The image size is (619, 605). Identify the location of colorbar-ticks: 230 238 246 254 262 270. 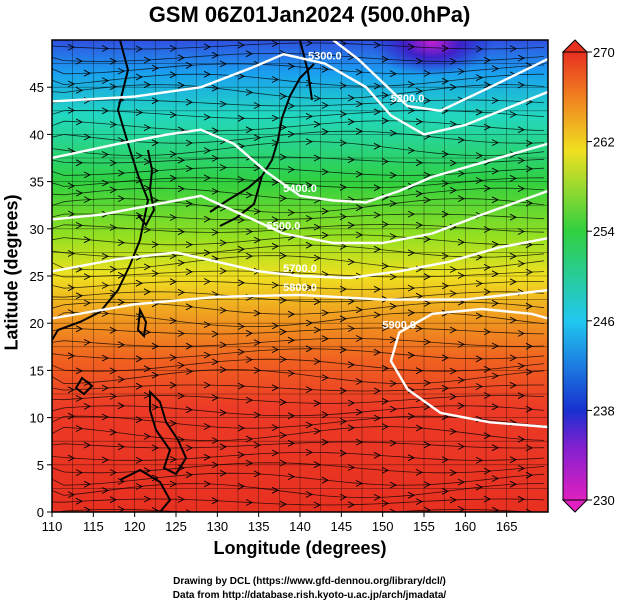
(601, 276).